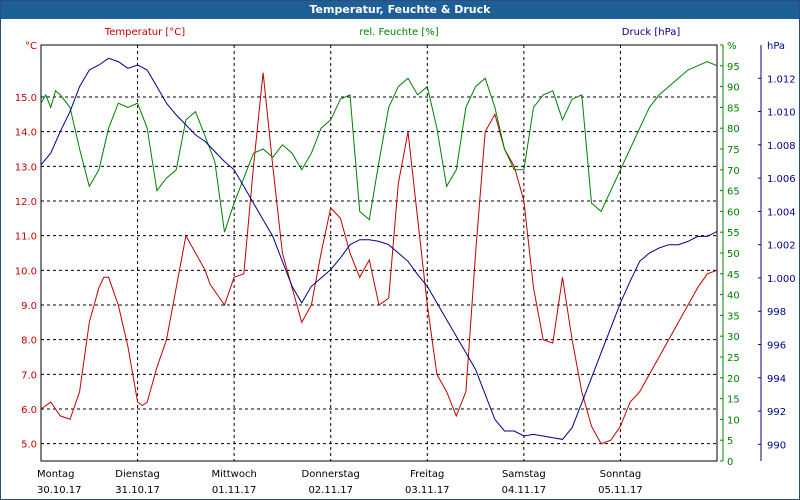 The height and width of the screenshot is (500, 800). Describe the element at coordinates (781, 212) in the screenshot. I see `pressure-tick-label: 1.004` at that location.